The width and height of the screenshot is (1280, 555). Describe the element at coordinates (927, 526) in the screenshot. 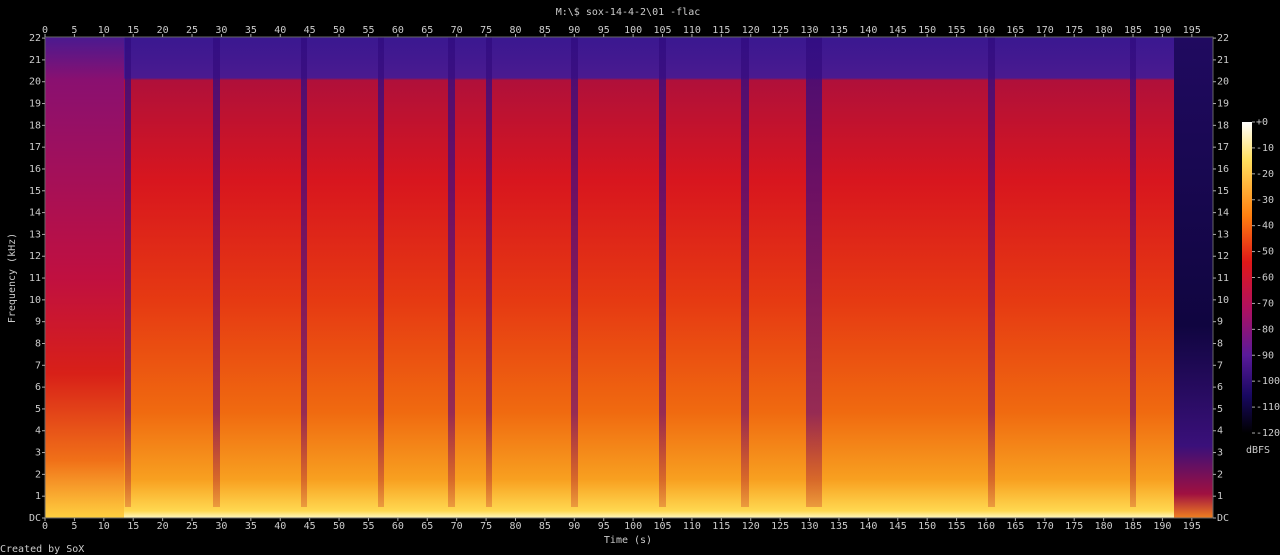

I see `x-tick-label: 150` at that location.